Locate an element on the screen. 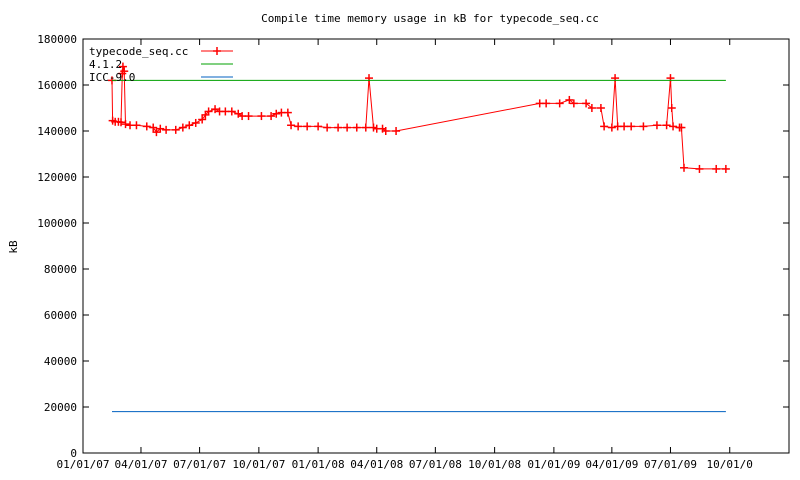 This screenshot has height=480, width=800. legend-label: ICC-9.0 is located at coordinates (112, 77).